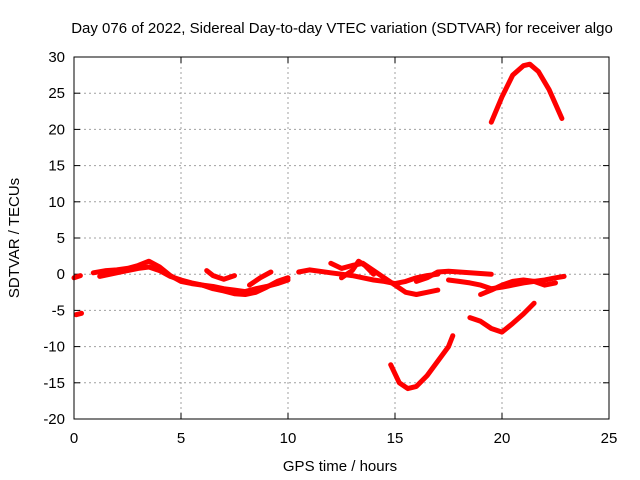 The image size is (640, 480). What do you see at coordinates (422, 362) in the screenshot?
I see `series-sat-m` at bounding box center [422, 362].